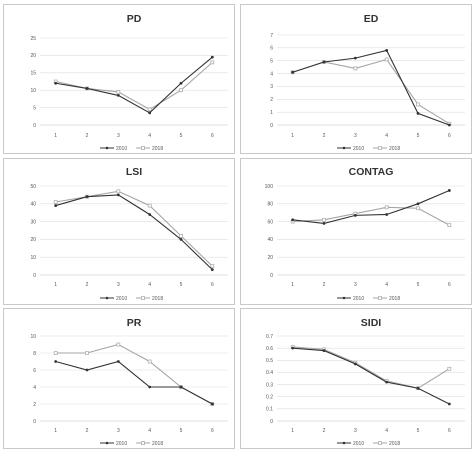  I want to click on y-tick-label: 7, so click(271, 36).